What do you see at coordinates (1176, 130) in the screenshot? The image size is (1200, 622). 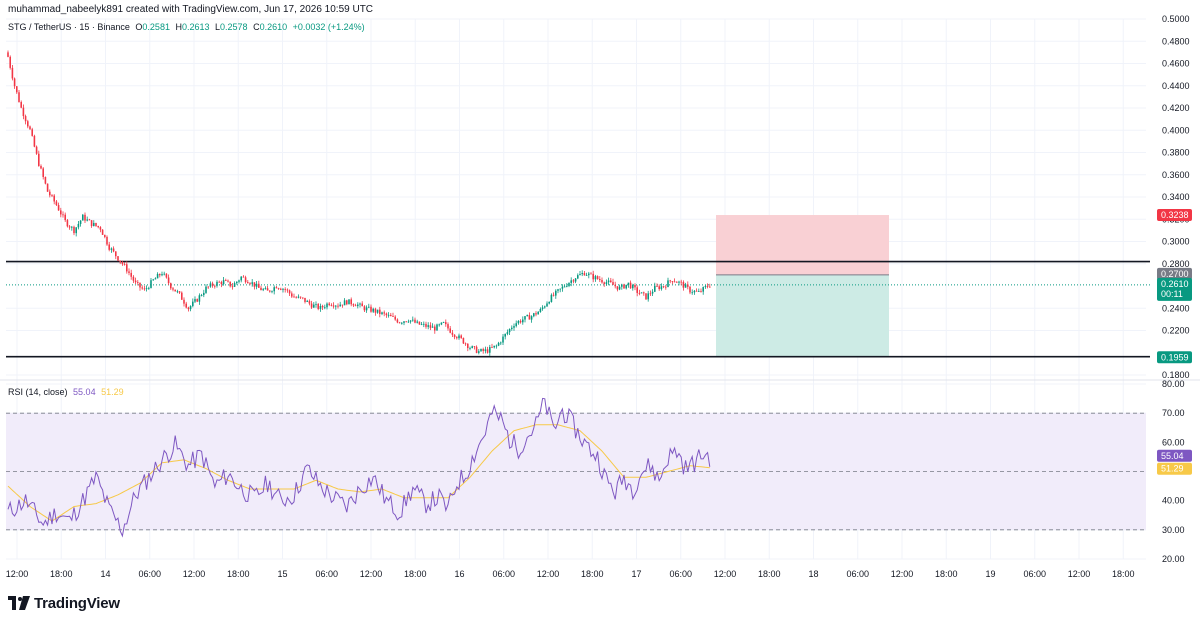 I see `price-tick-label: 0.4000` at bounding box center [1176, 130].